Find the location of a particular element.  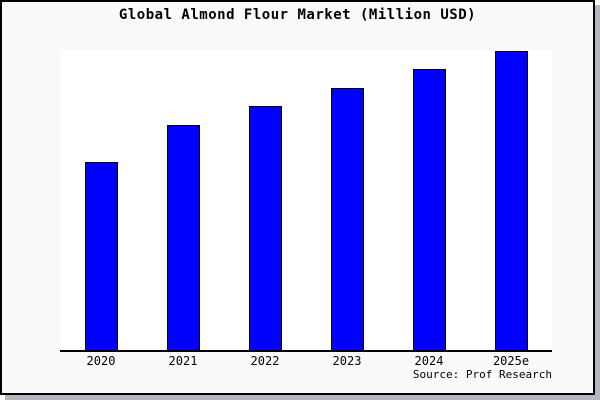

x-tick-label-2024: 2024 is located at coordinates (429, 361).